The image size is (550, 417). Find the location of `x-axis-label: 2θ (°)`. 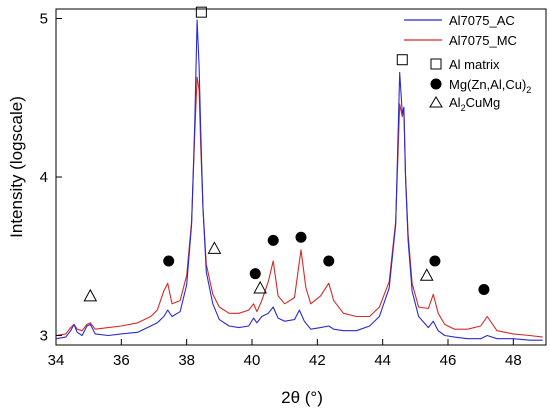

x-axis-label: 2θ (°) is located at coordinates (302, 397).